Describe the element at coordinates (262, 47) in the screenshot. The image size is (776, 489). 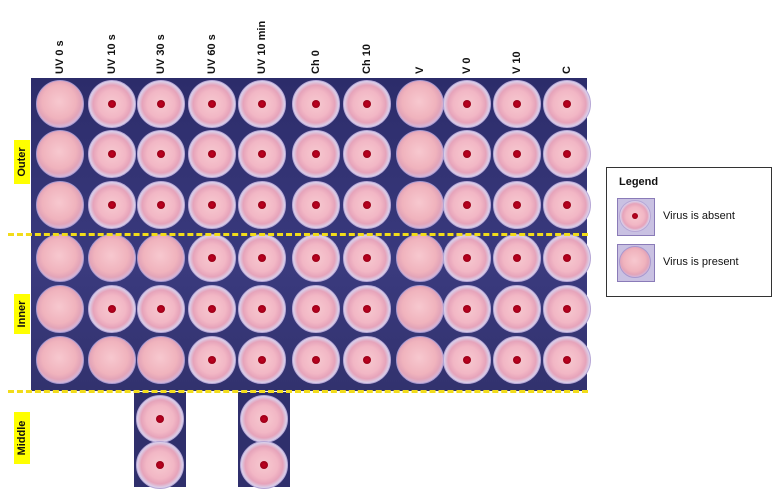
I see `column-label-text: UV 10 min` at that location.